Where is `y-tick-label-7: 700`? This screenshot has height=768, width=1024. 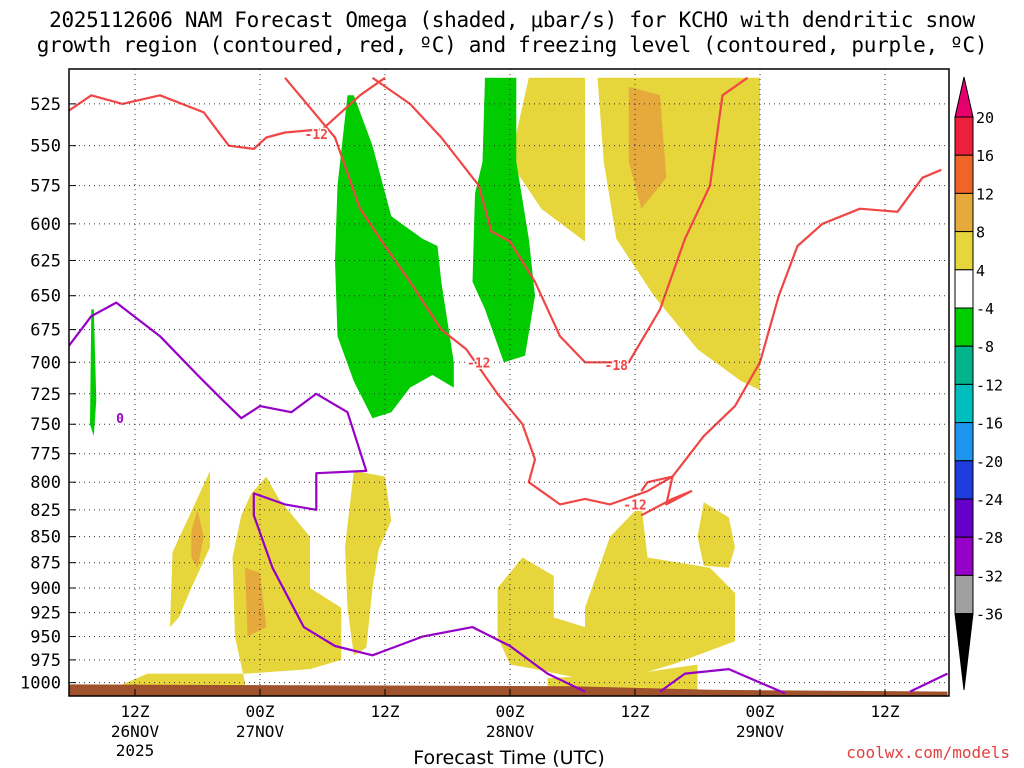 y-tick-label-7: 700 is located at coordinates (45, 363).